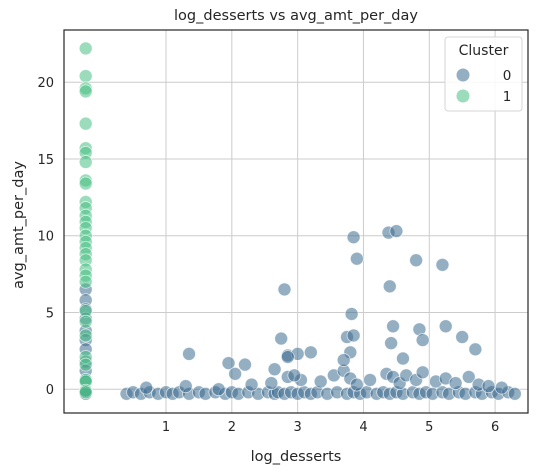  Describe the element at coordinates (483, 74) in the screenshot. I see `legend: Cluster 0 1` at that location.